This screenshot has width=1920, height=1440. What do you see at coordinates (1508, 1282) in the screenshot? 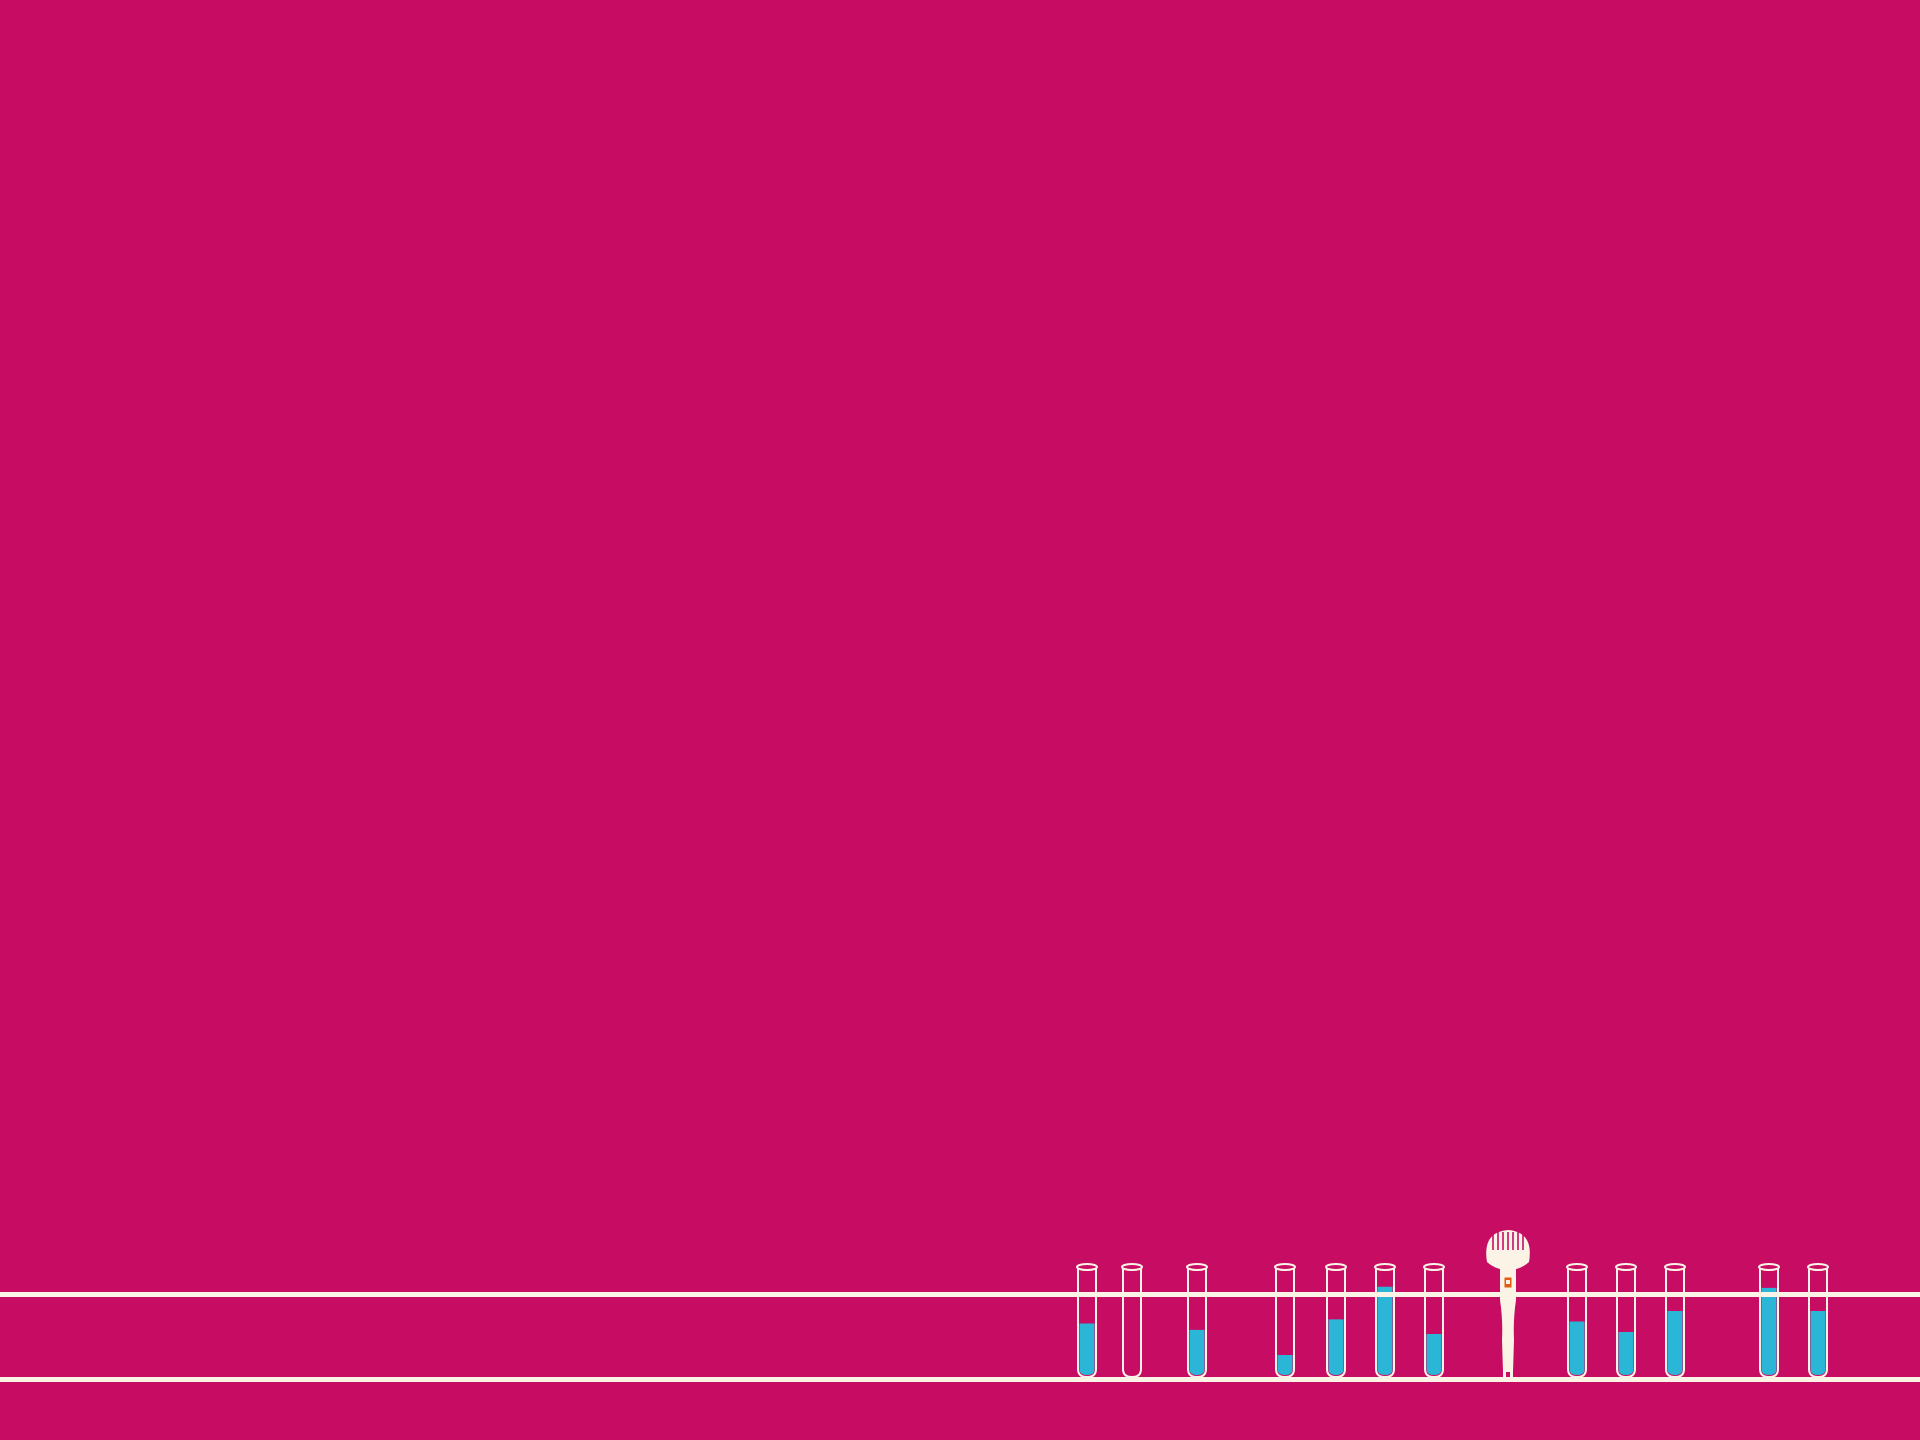
I see `creature-eye` at bounding box center [1508, 1282].